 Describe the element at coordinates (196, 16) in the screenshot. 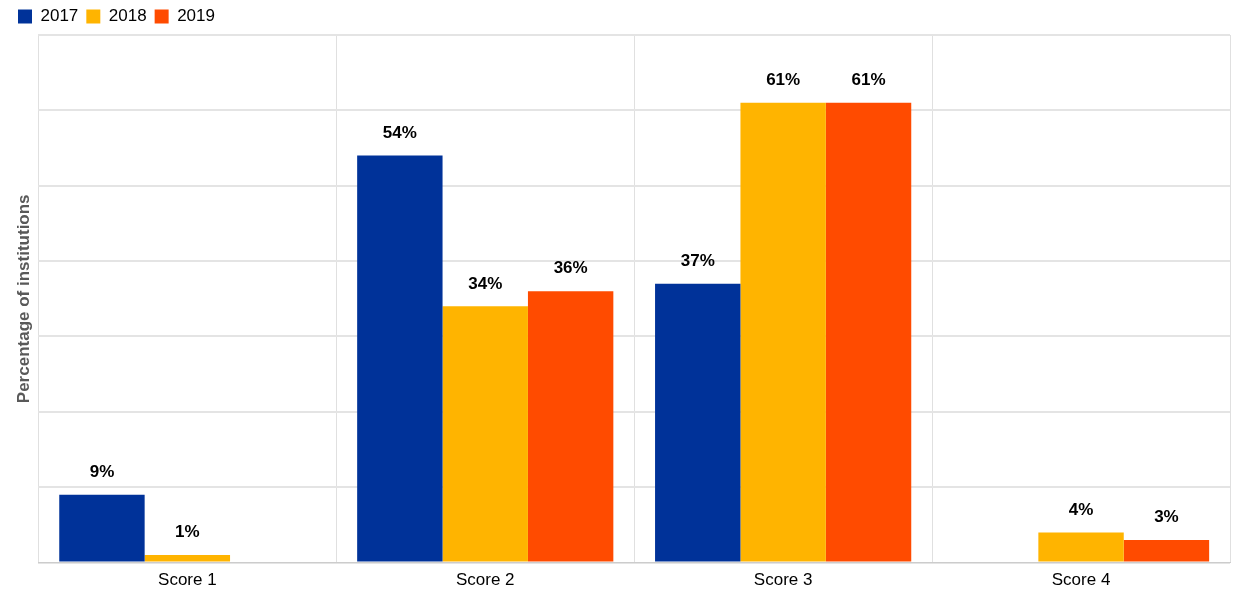

I see `legend-label: 2019` at that location.